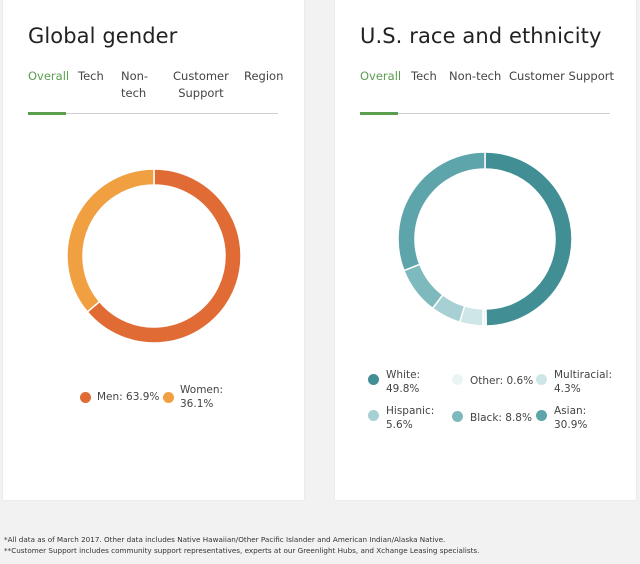 This screenshot has height=564, width=640. Describe the element at coordinates (541, 379) in the screenshot. I see `legend-dot-multiracial` at that location.